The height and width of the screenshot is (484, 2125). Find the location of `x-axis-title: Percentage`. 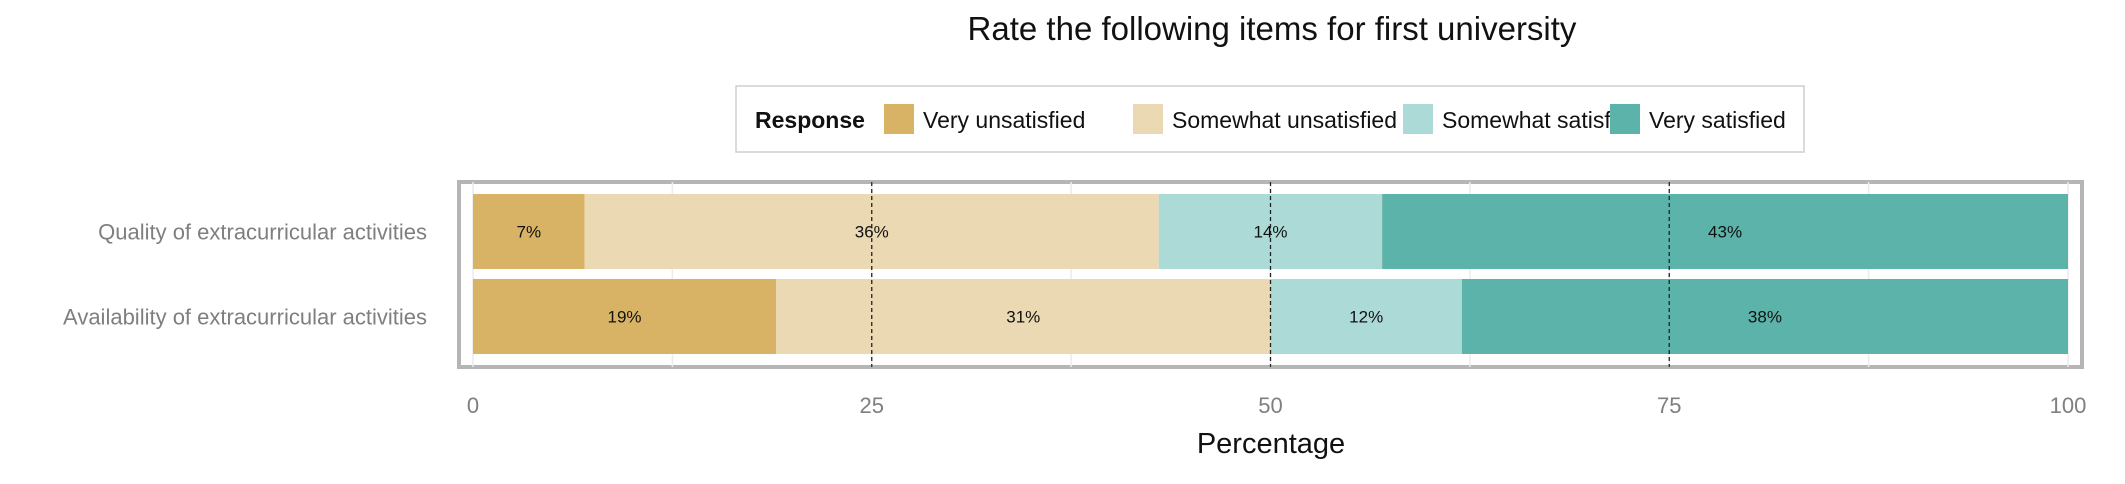

x-axis-title: Percentage is located at coordinates (1271, 444).